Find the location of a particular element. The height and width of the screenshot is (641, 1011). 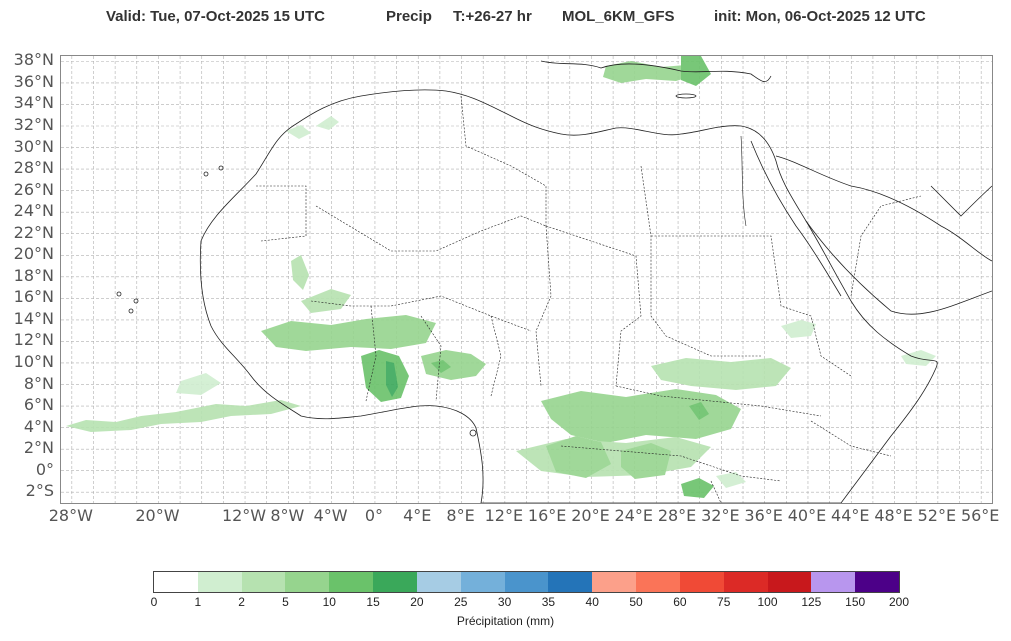

latitude-label: 2°N is located at coordinates (38, 448).